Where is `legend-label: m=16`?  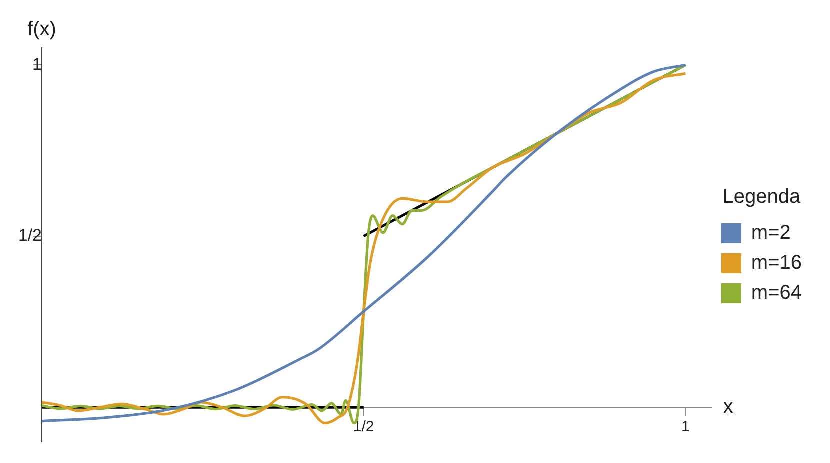 legend-label: m=16 is located at coordinates (776, 263).